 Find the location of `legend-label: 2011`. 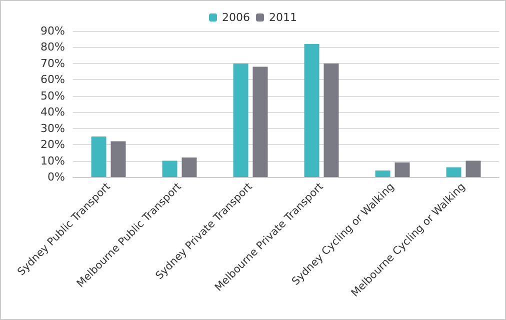

legend-label: 2011 is located at coordinates (283, 17).